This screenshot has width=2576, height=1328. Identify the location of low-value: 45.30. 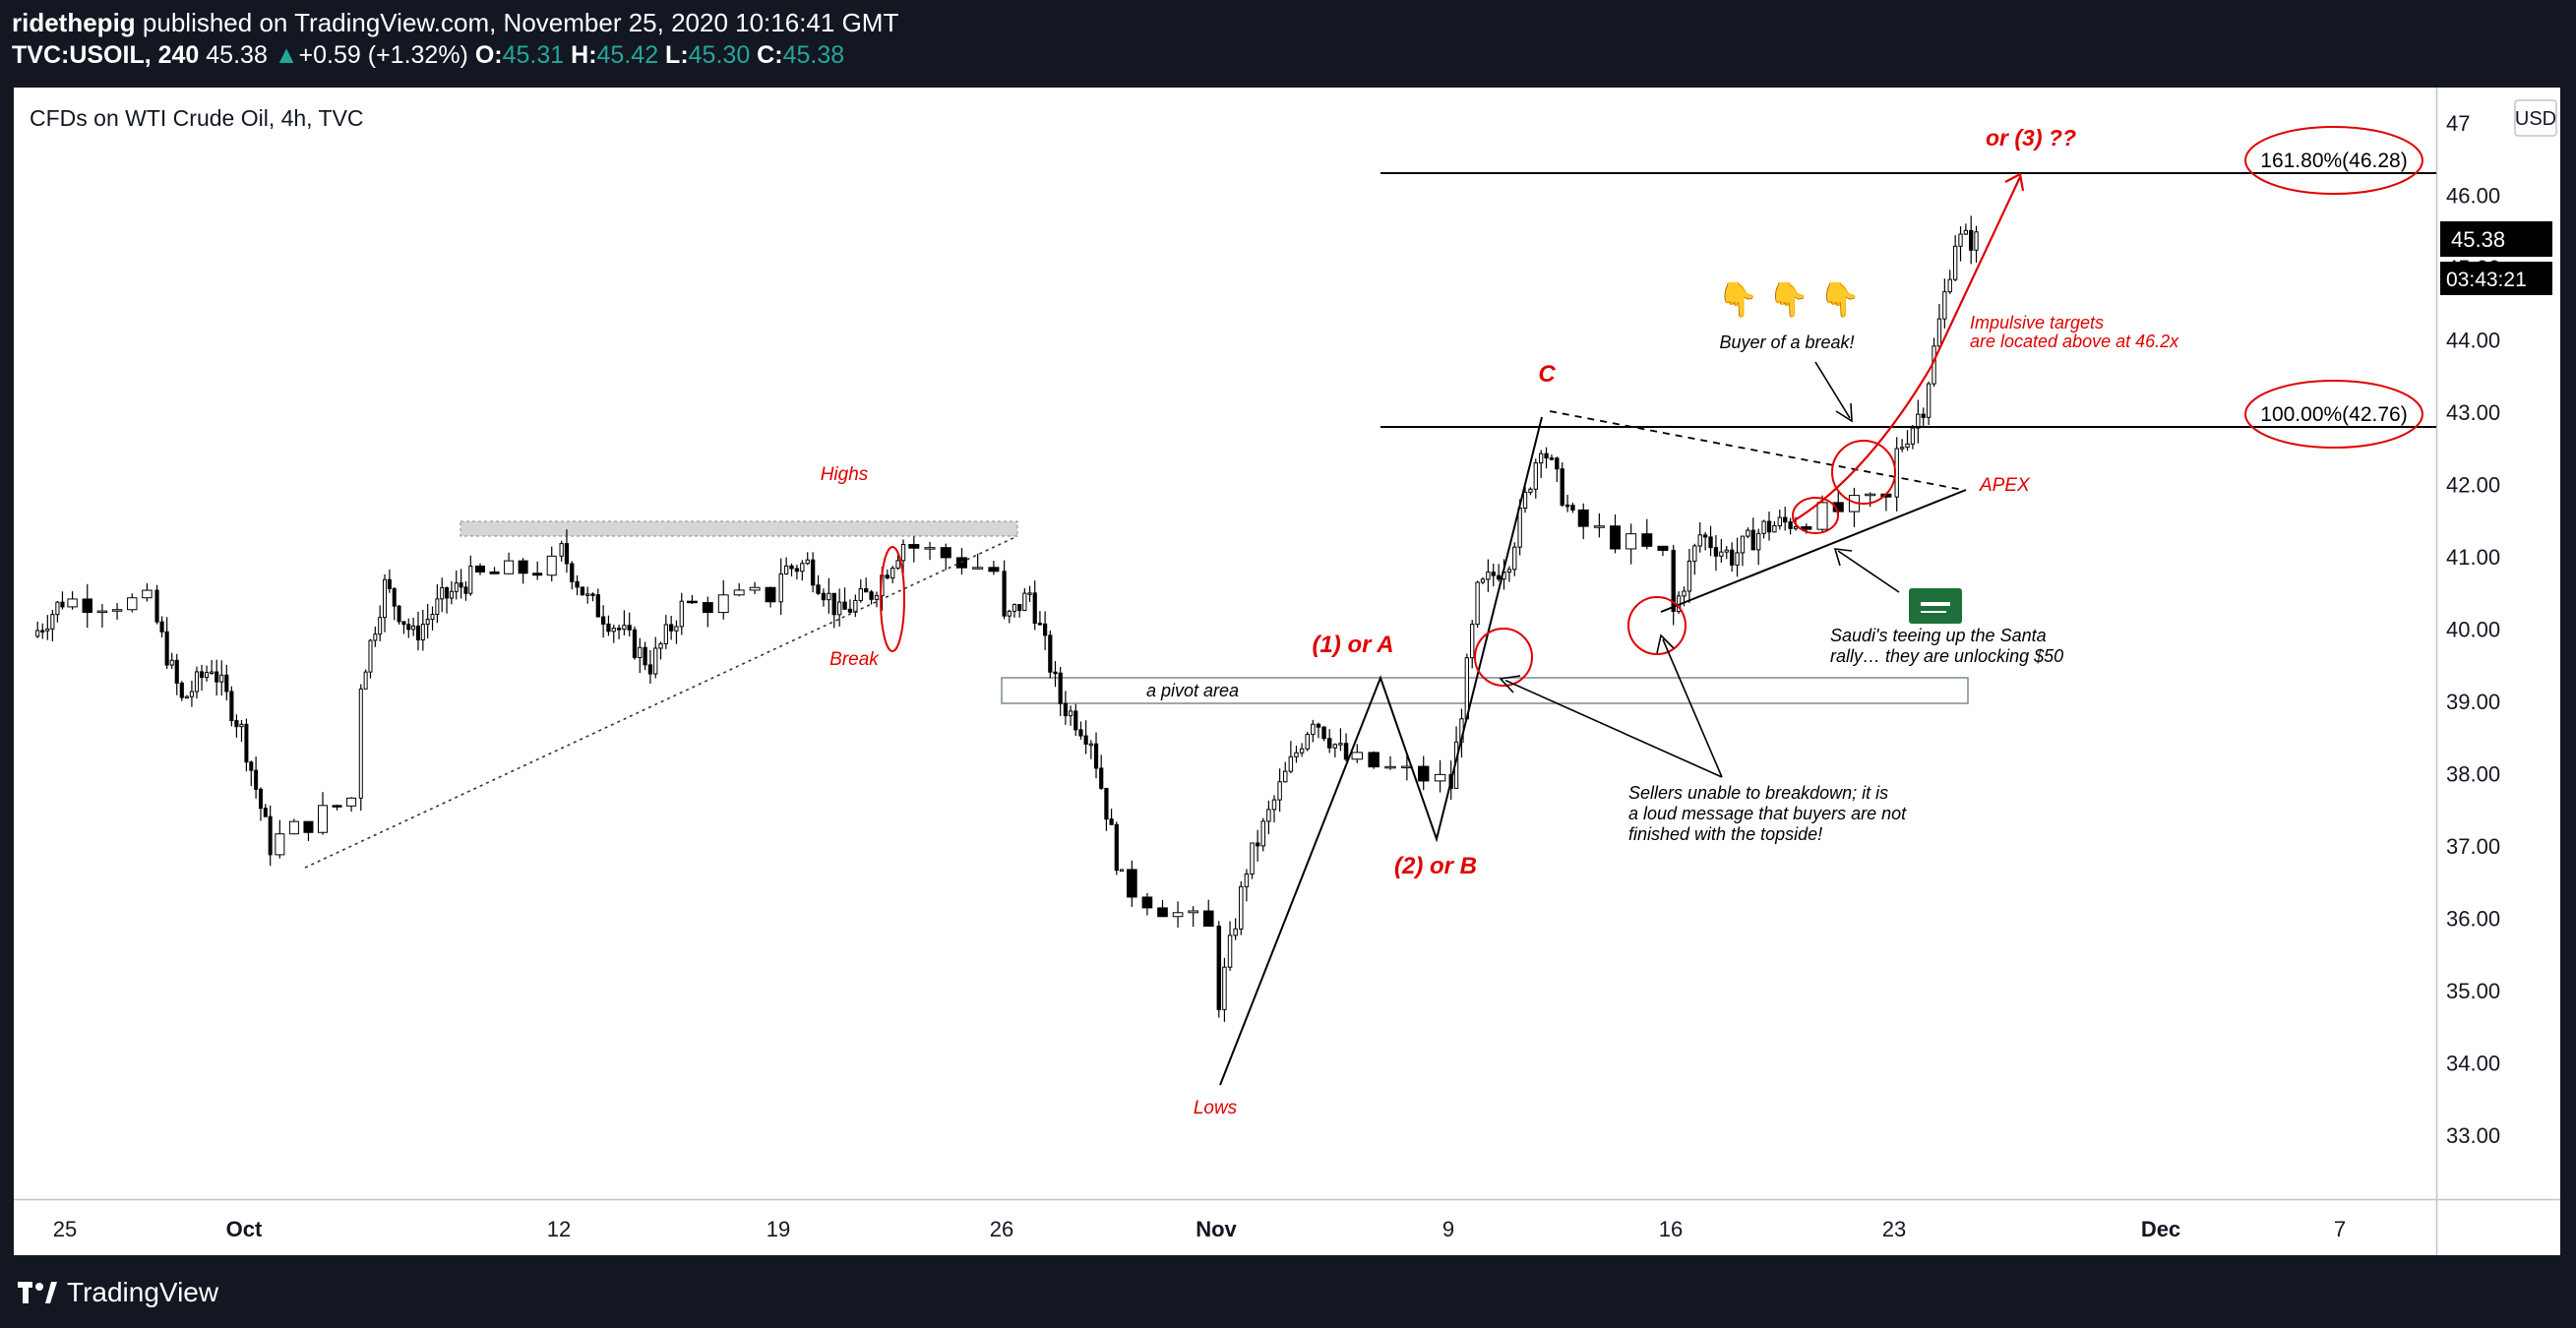
(719, 55).